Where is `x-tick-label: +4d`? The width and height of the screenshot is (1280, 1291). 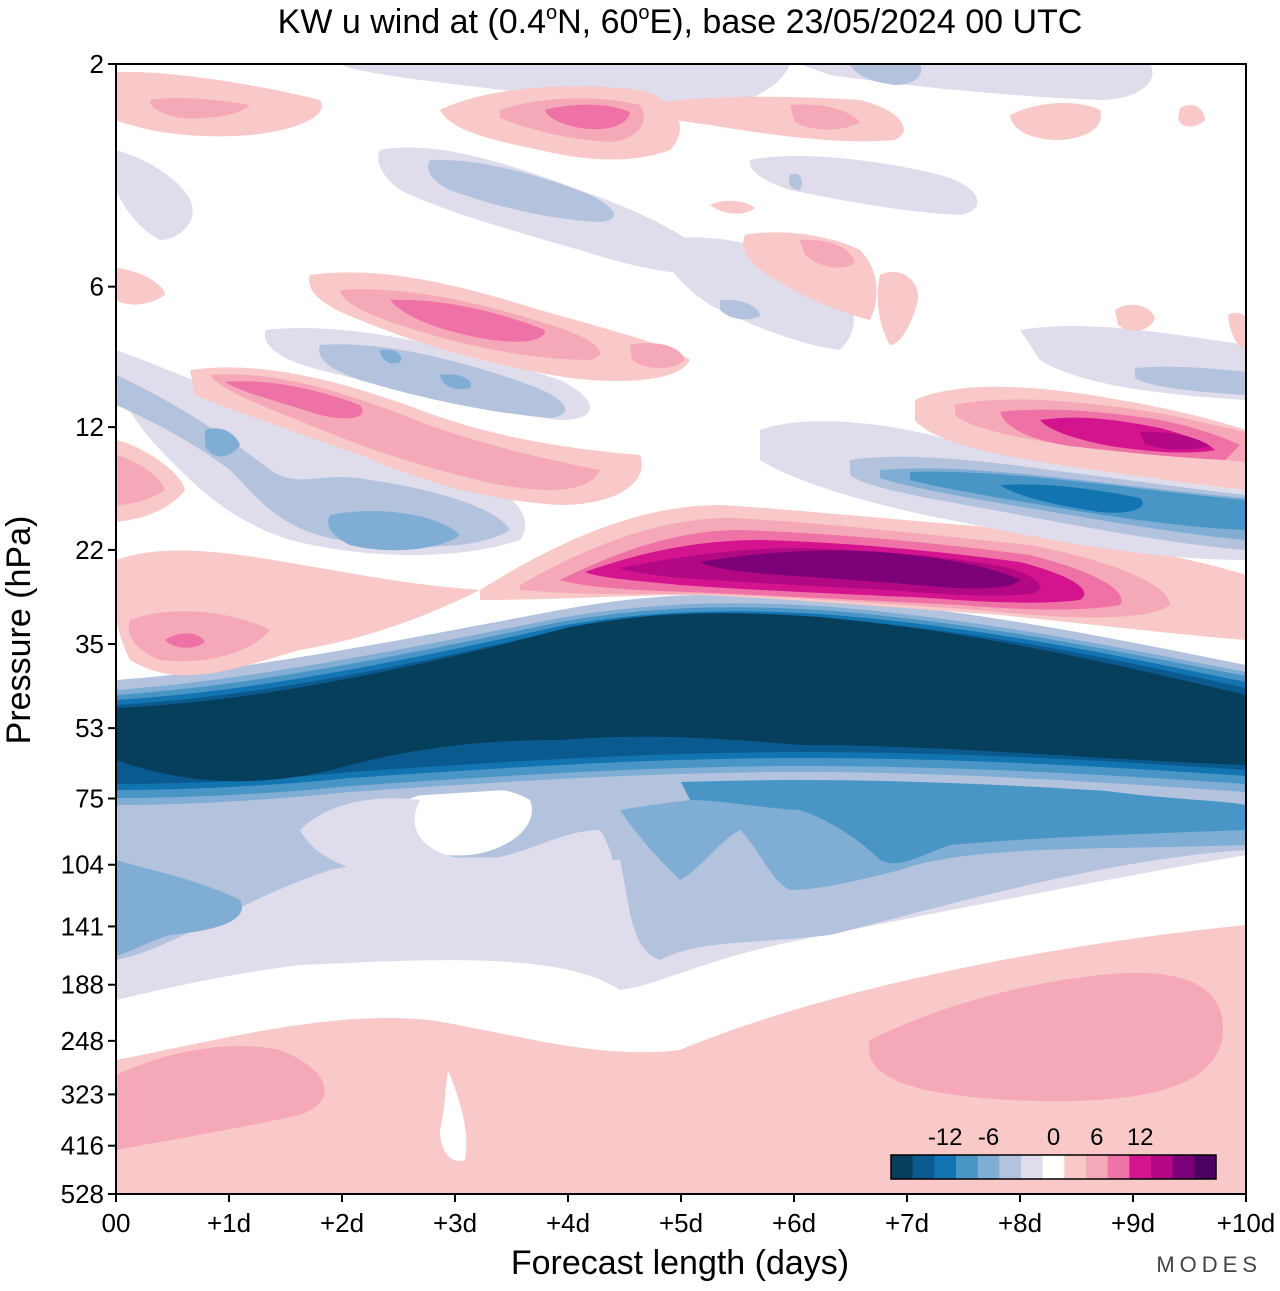
x-tick-label: +4d is located at coordinates (568, 1223).